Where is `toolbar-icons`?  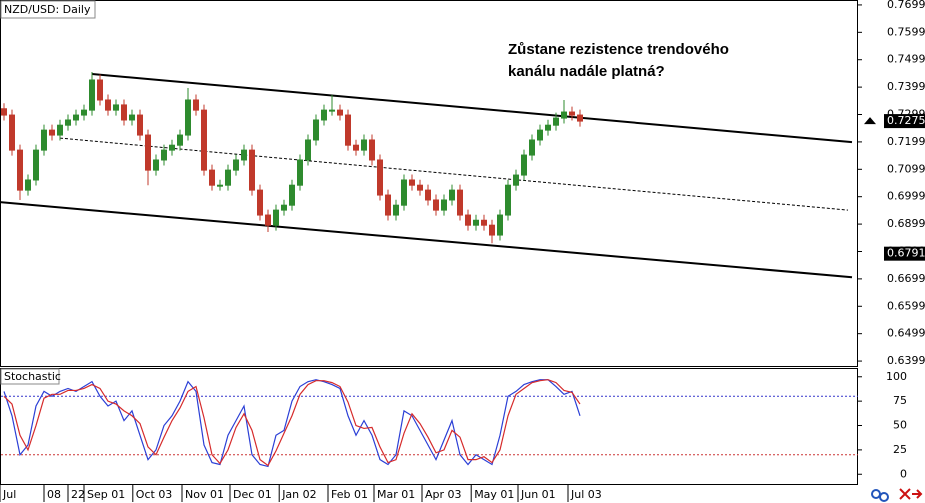 toolbar-icons is located at coordinates (897, 495).